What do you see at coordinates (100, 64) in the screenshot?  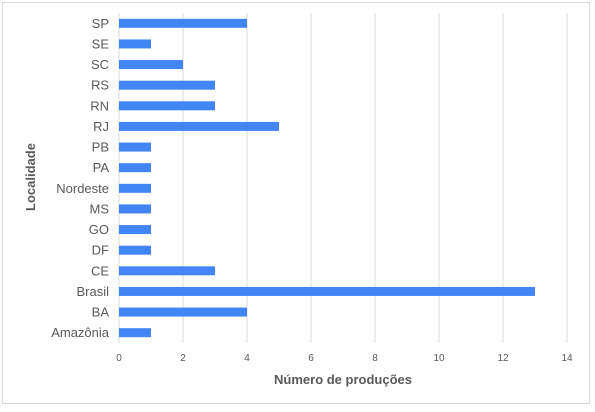 I see `category-label: SC` at bounding box center [100, 64].